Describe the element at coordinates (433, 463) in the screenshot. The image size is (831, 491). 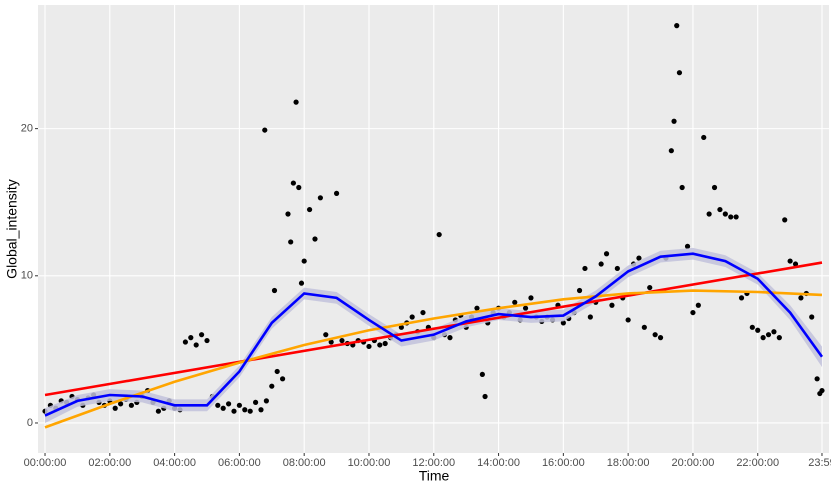
I see `x-tick-label: 12:00:00` at that location.